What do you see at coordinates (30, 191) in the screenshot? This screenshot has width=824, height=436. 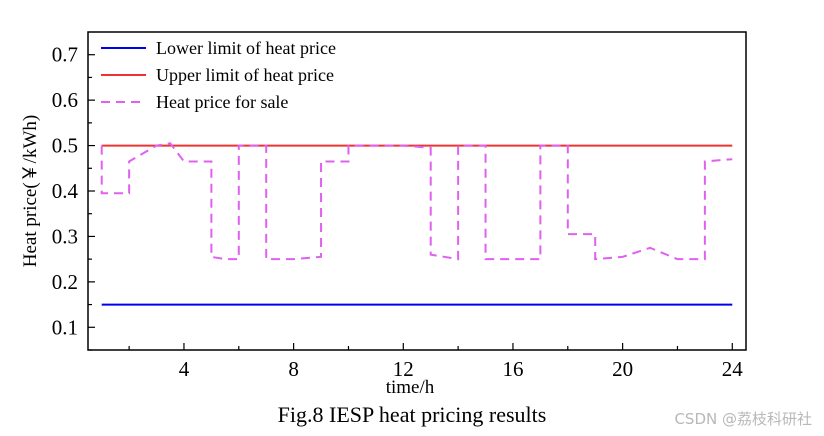 I see `y-axis-title: Heat price(￥/kWh)` at bounding box center [30, 191].